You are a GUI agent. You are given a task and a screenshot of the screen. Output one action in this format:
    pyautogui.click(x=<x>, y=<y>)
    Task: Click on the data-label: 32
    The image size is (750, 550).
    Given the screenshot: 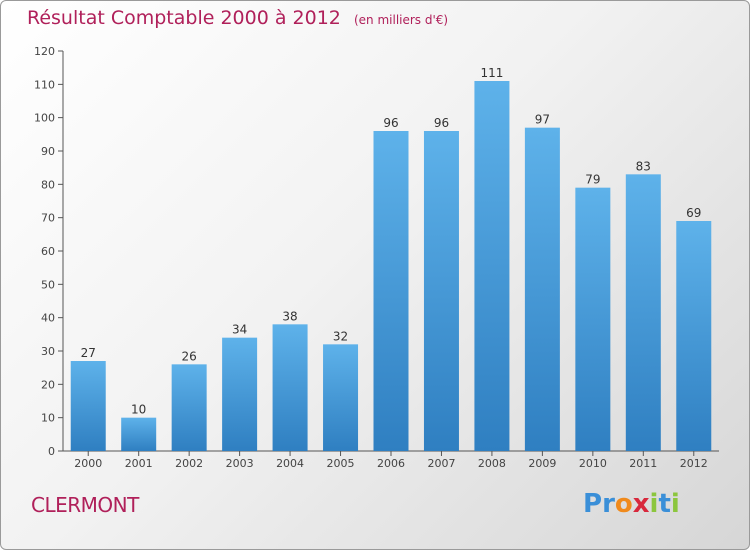 What is the action you would take?
    pyautogui.click(x=340, y=336)
    